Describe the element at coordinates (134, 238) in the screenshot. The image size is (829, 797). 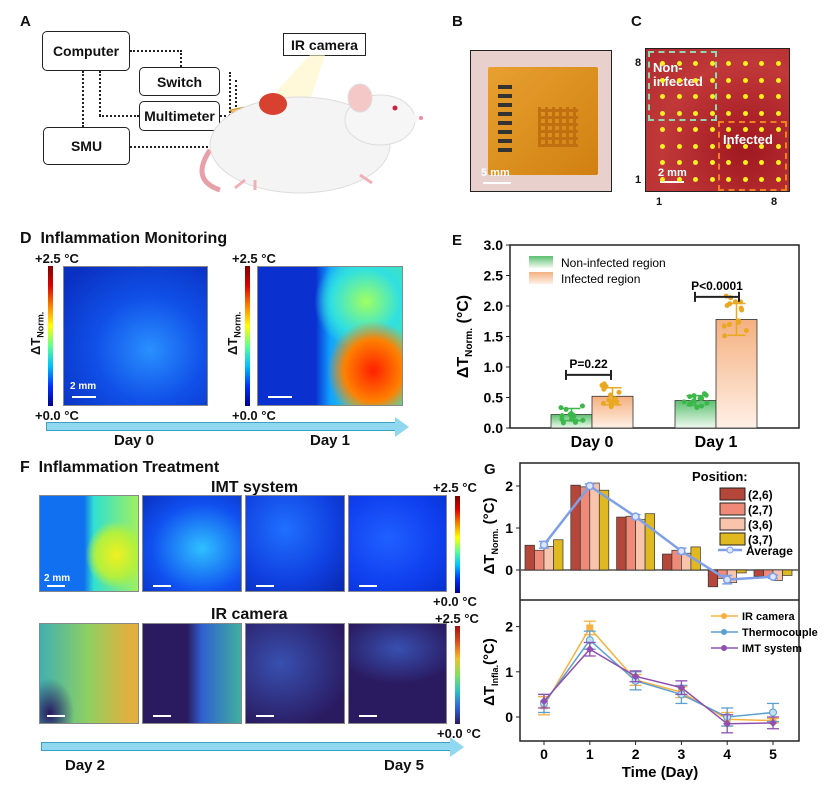
I see `panel-d-title-text: Inflammation Monitoring` at that location.